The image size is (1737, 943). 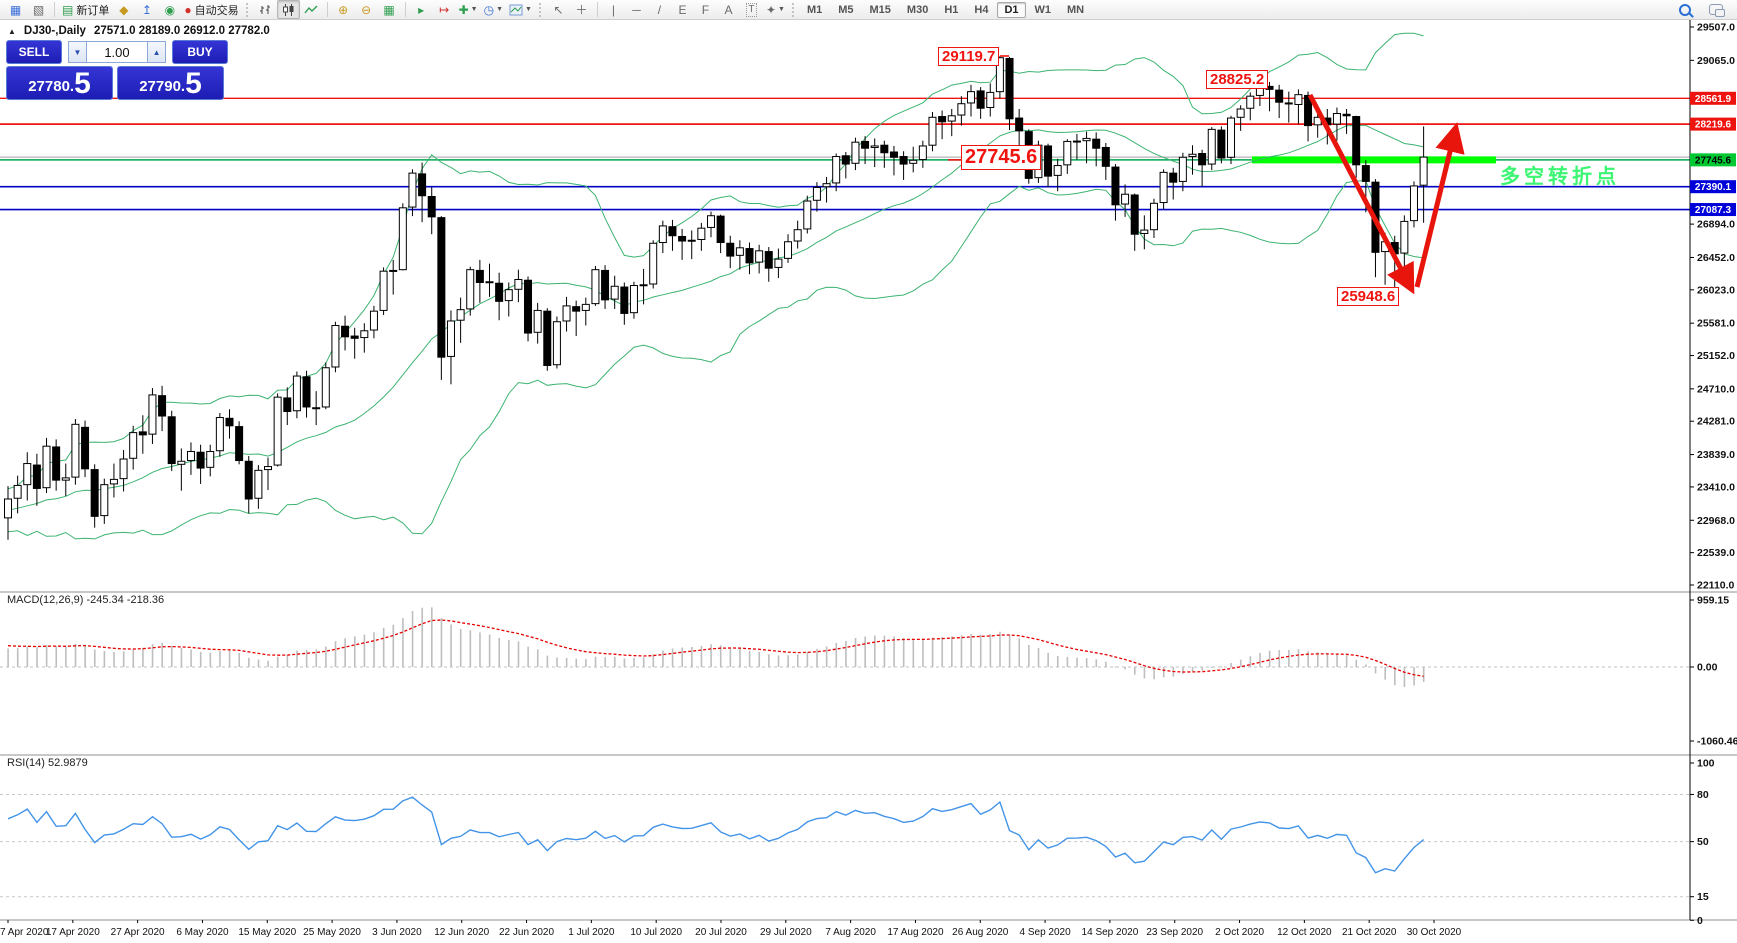 I want to click on tile-windows-button: ▦, so click(x=389, y=9).